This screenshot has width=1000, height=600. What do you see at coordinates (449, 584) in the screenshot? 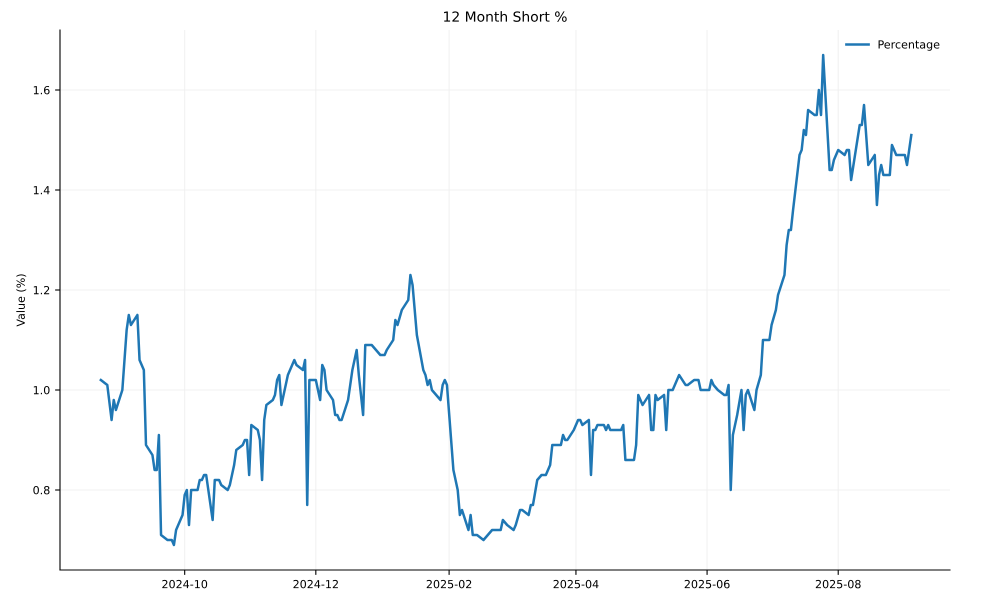
I see `x-tick-label: 2025-02` at bounding box center [449, 584].